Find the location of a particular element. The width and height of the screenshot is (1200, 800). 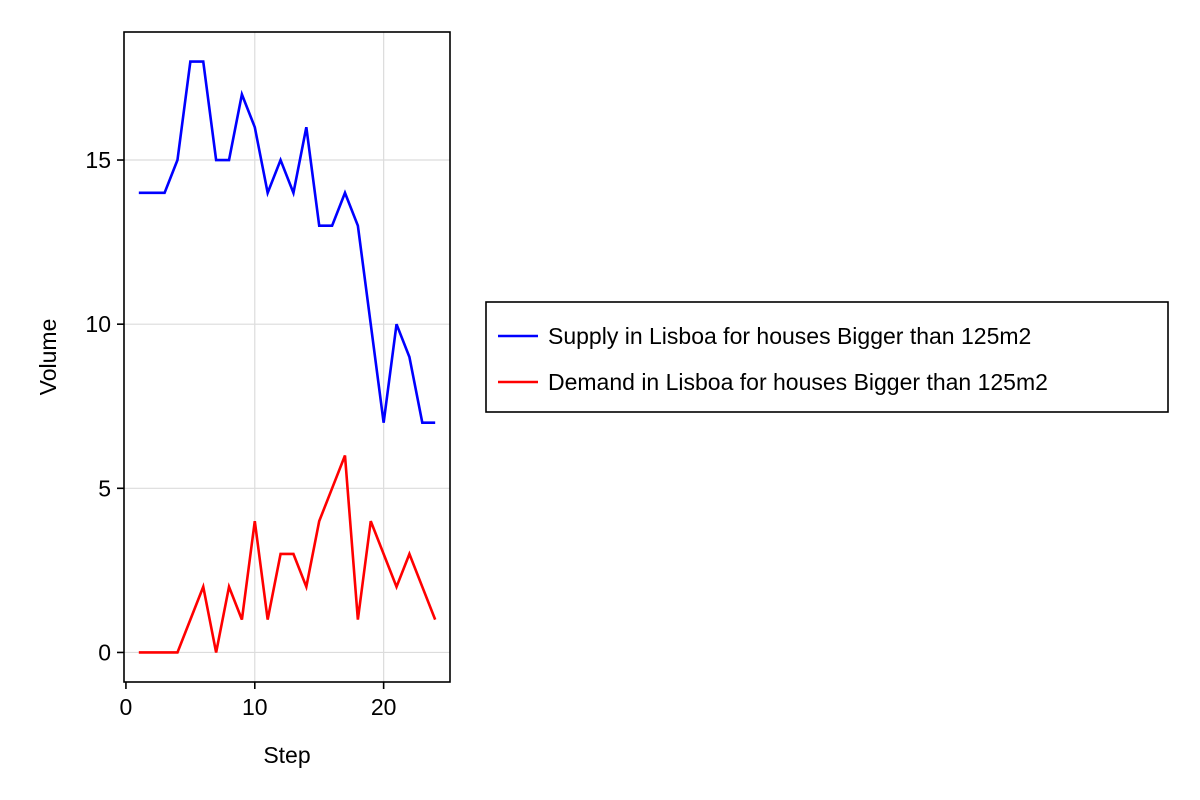

series-line-supply is located at coordinates (287, 242).